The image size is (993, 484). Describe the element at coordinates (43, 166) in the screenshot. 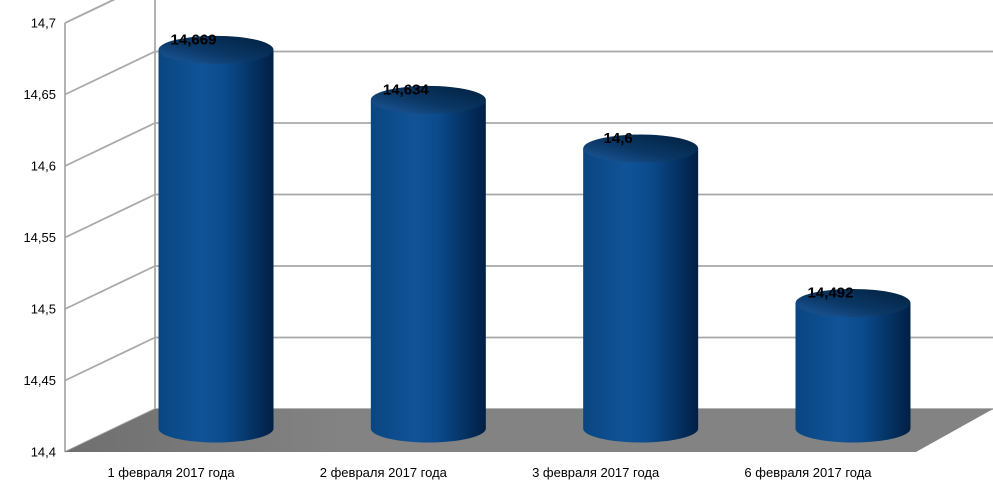

I see `y-tick-label: 14,6` at that location.